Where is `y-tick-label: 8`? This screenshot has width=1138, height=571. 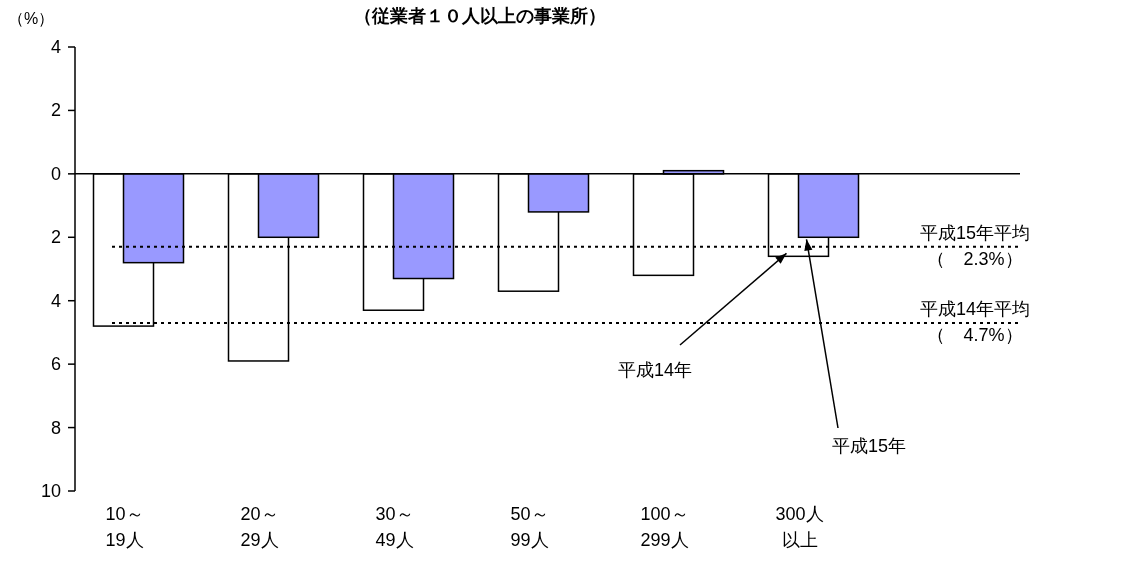
y-tick-label: 8 is located at coordinates (55, 427).